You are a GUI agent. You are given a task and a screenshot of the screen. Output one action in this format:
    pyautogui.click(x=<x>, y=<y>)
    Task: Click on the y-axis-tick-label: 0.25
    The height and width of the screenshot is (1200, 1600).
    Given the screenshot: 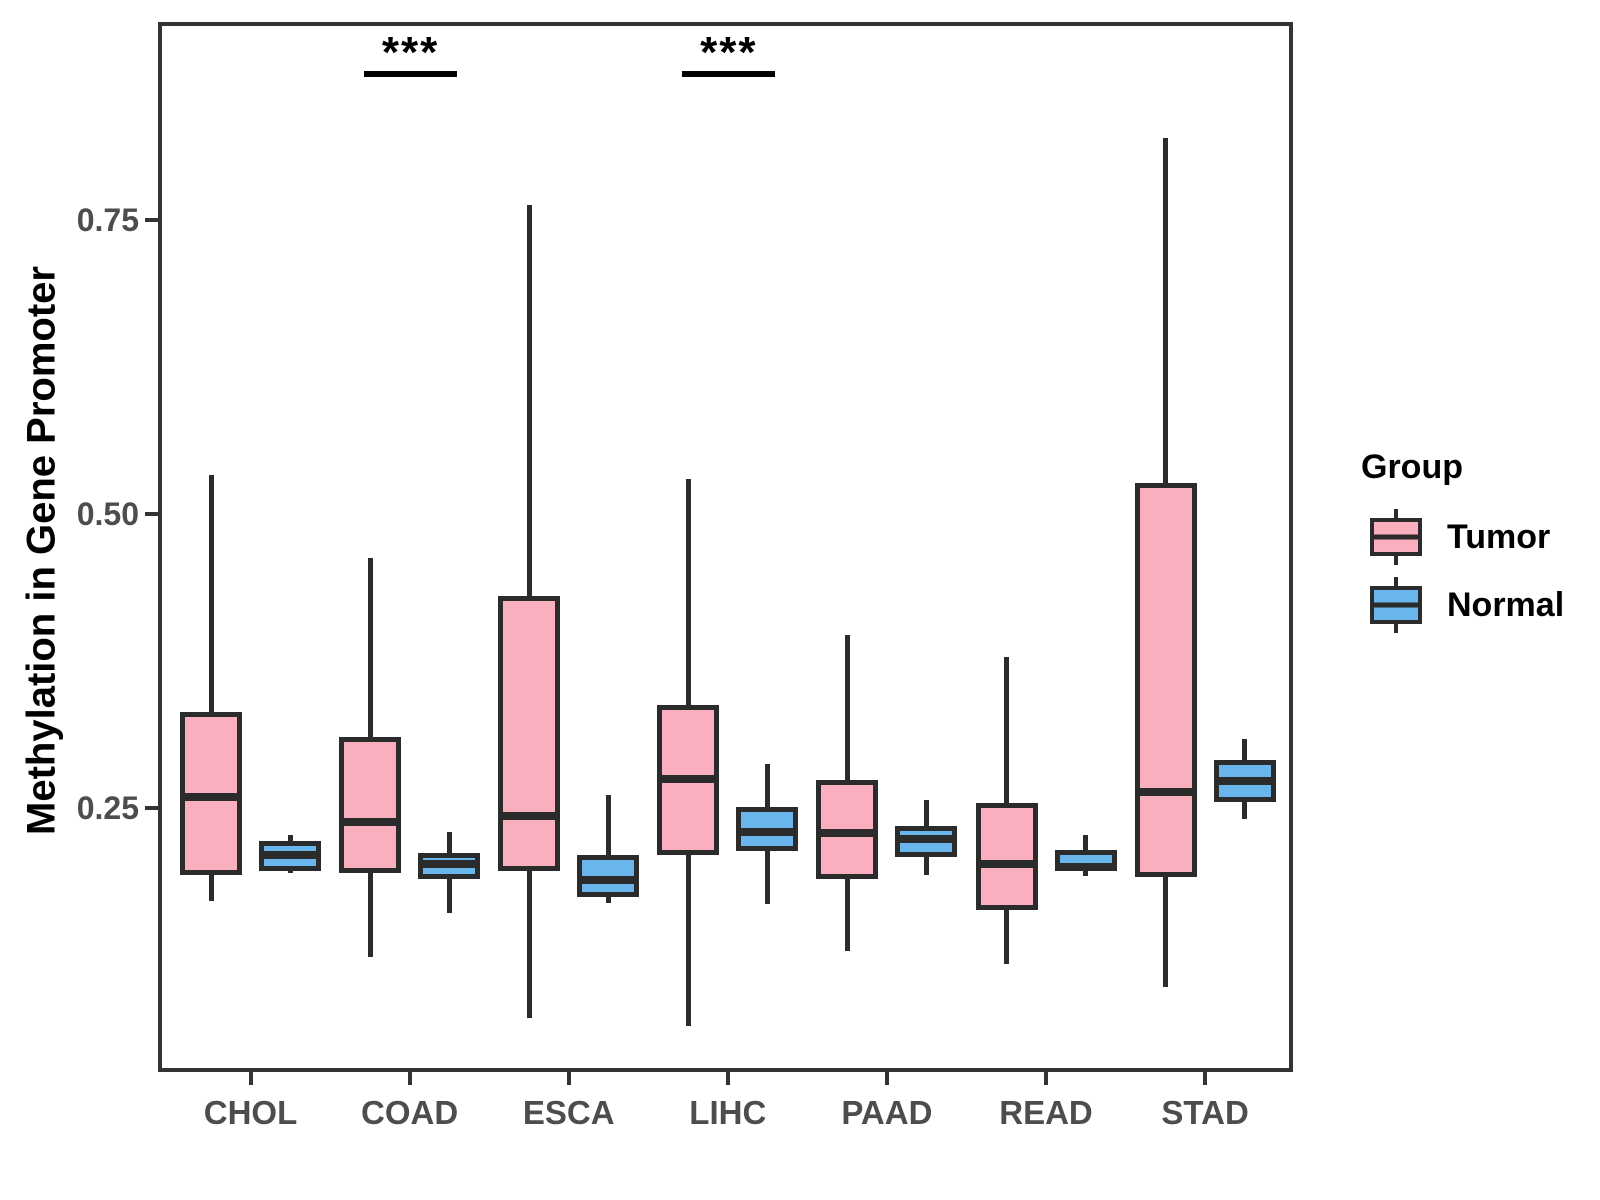 What is the action you would take?
    pyautogui.click(x=107, y=808)
    